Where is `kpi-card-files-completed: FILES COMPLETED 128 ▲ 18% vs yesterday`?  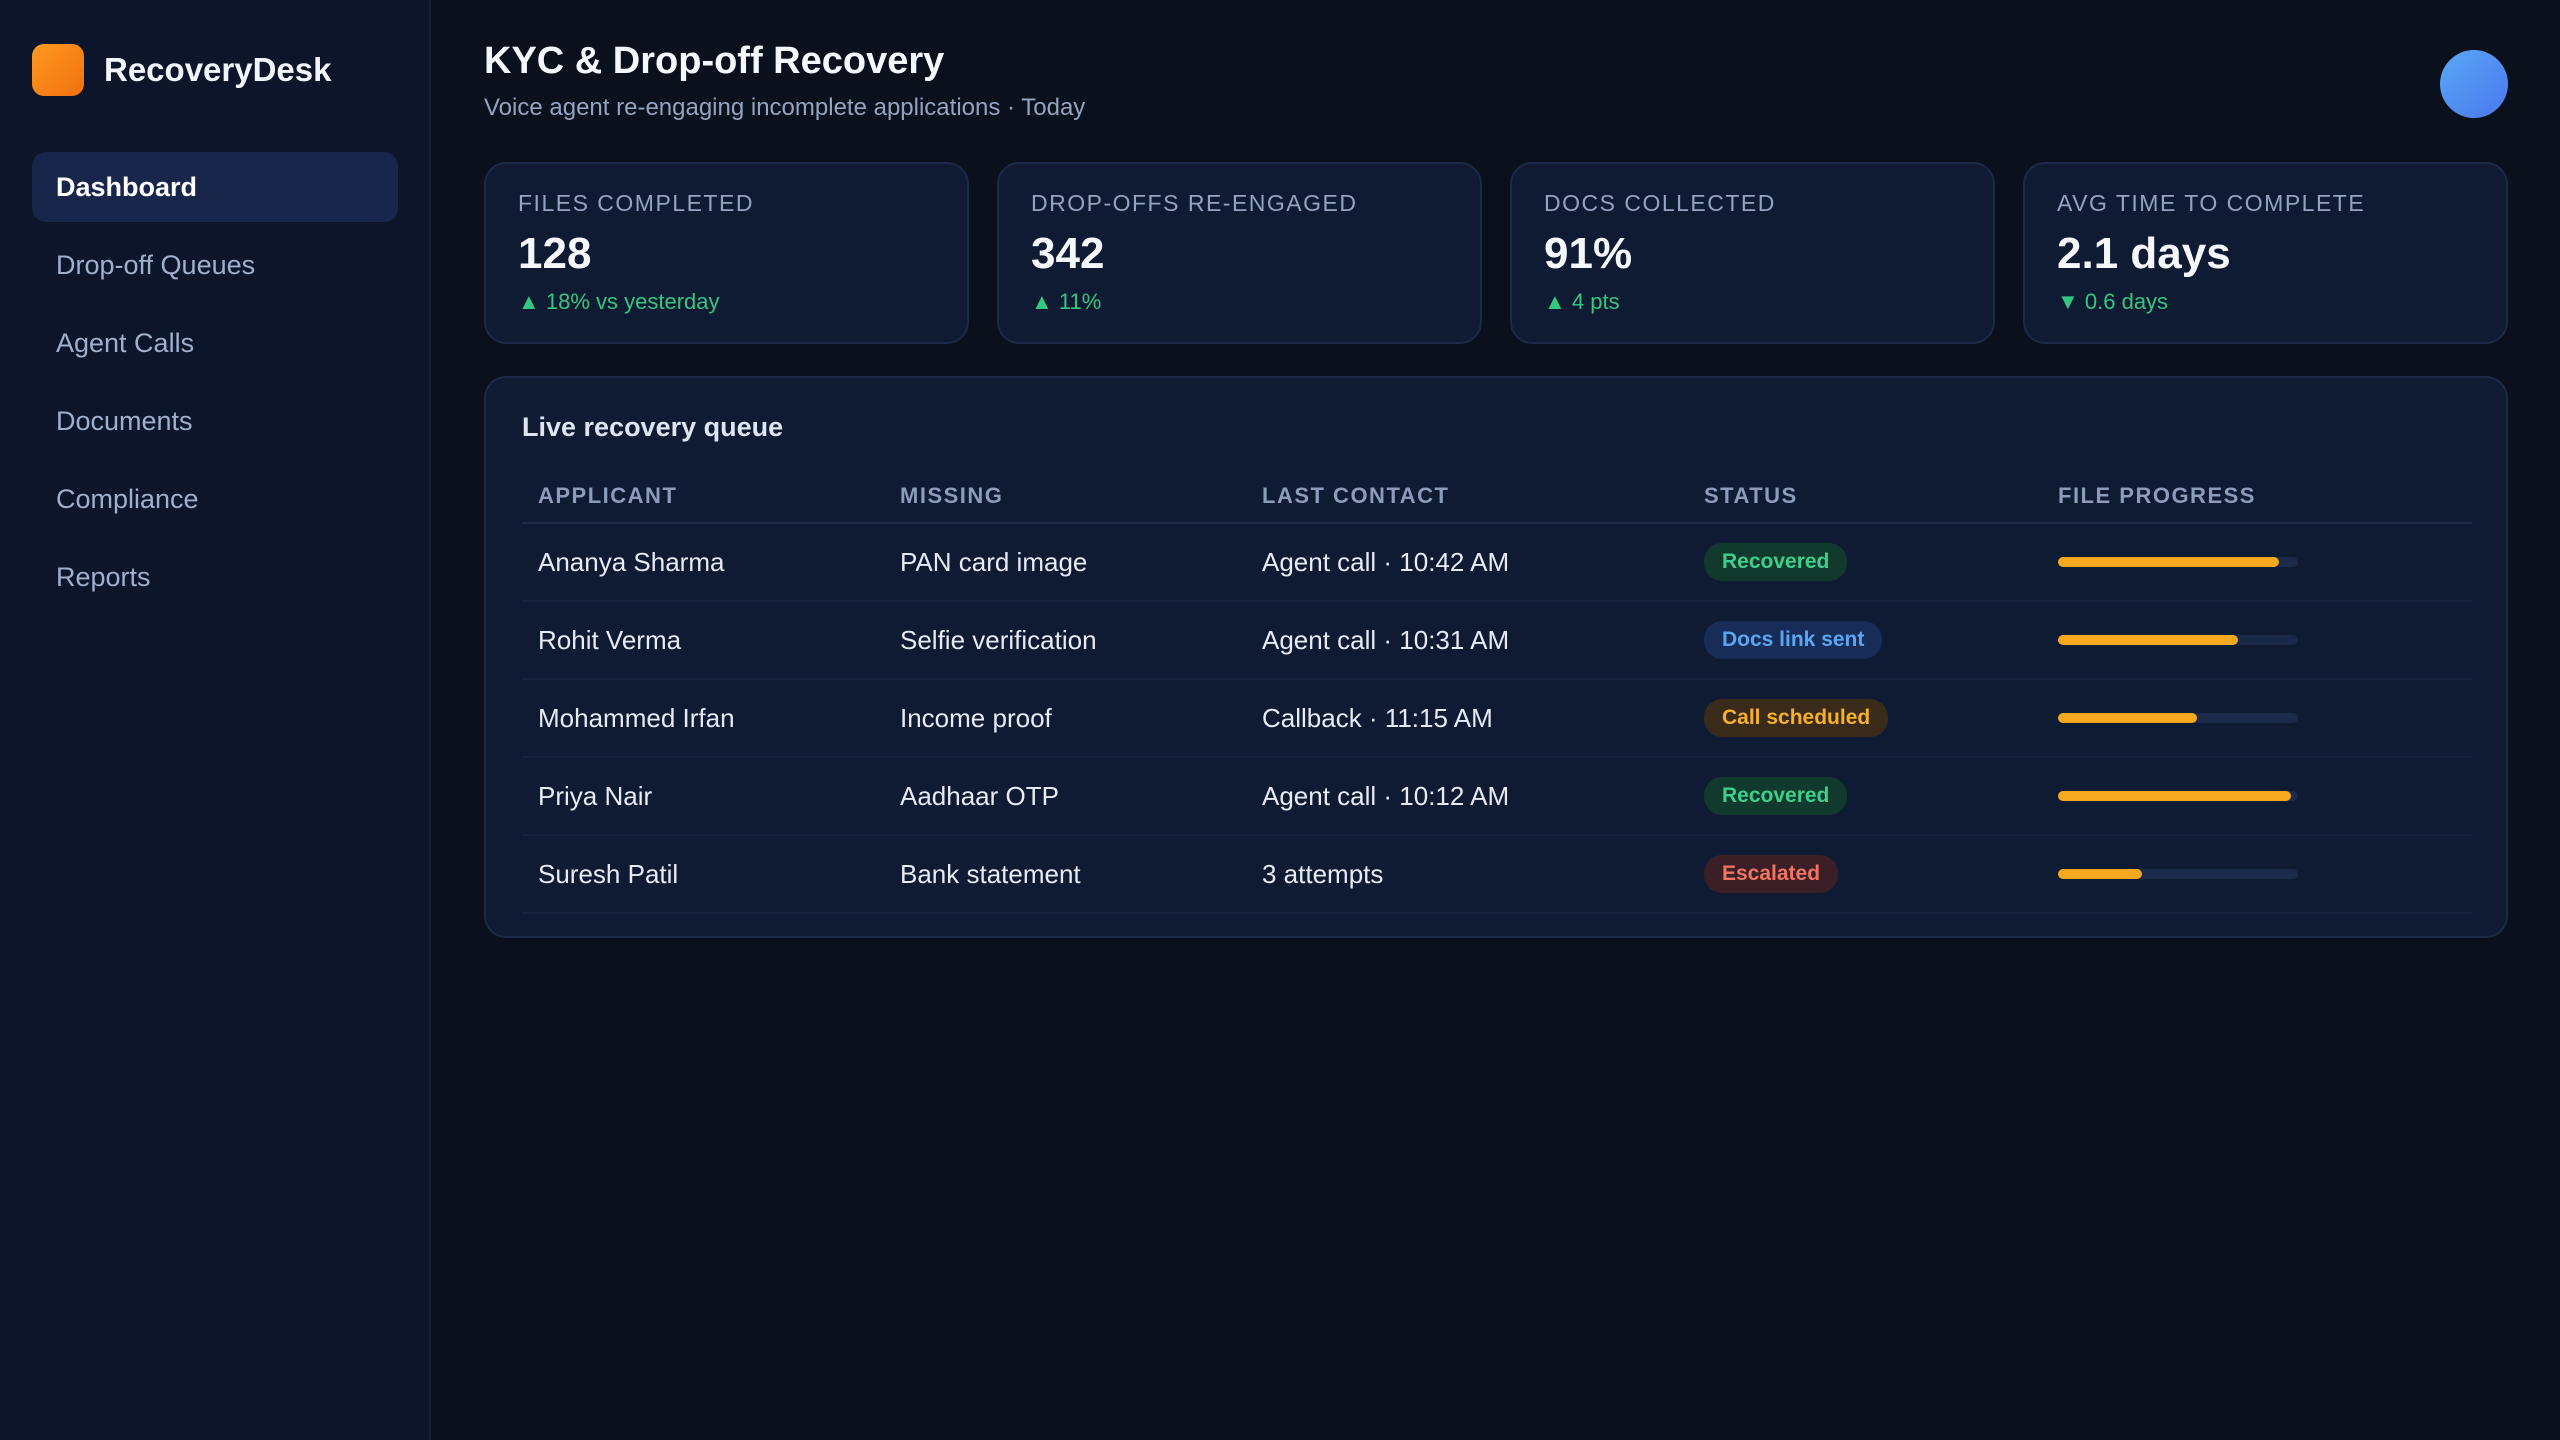 kpi-card-files-completed: FILES COMPLETED 128 ▲ 18% vs yesterday is located at coordinates (726, 253).